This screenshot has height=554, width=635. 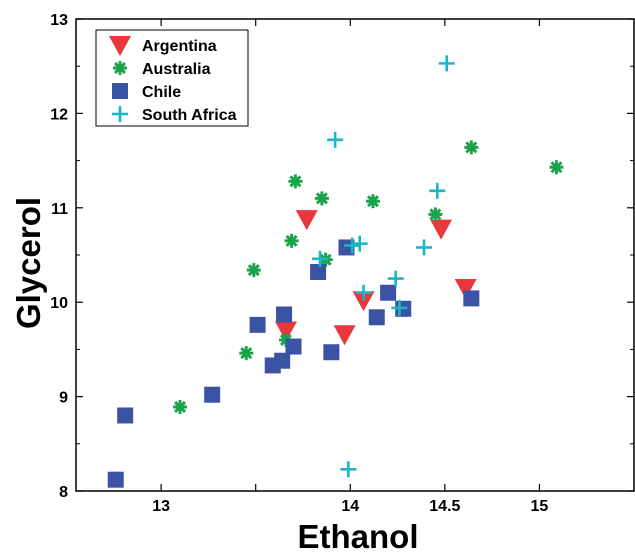 What do you see at coordinates (59, 209) in the screenshot?
I see `y-tick-label: 11` at bounding box center [59, 209].